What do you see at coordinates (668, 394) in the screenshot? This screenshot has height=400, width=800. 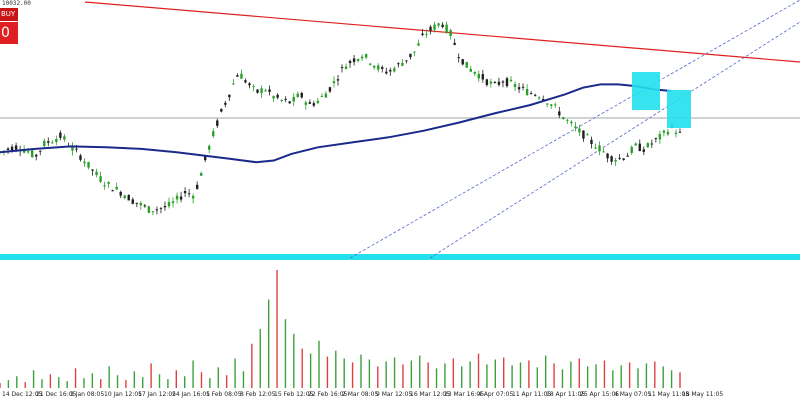 I see `x-tick-label: 11 May 11:05` at bounding box center [668, 394].